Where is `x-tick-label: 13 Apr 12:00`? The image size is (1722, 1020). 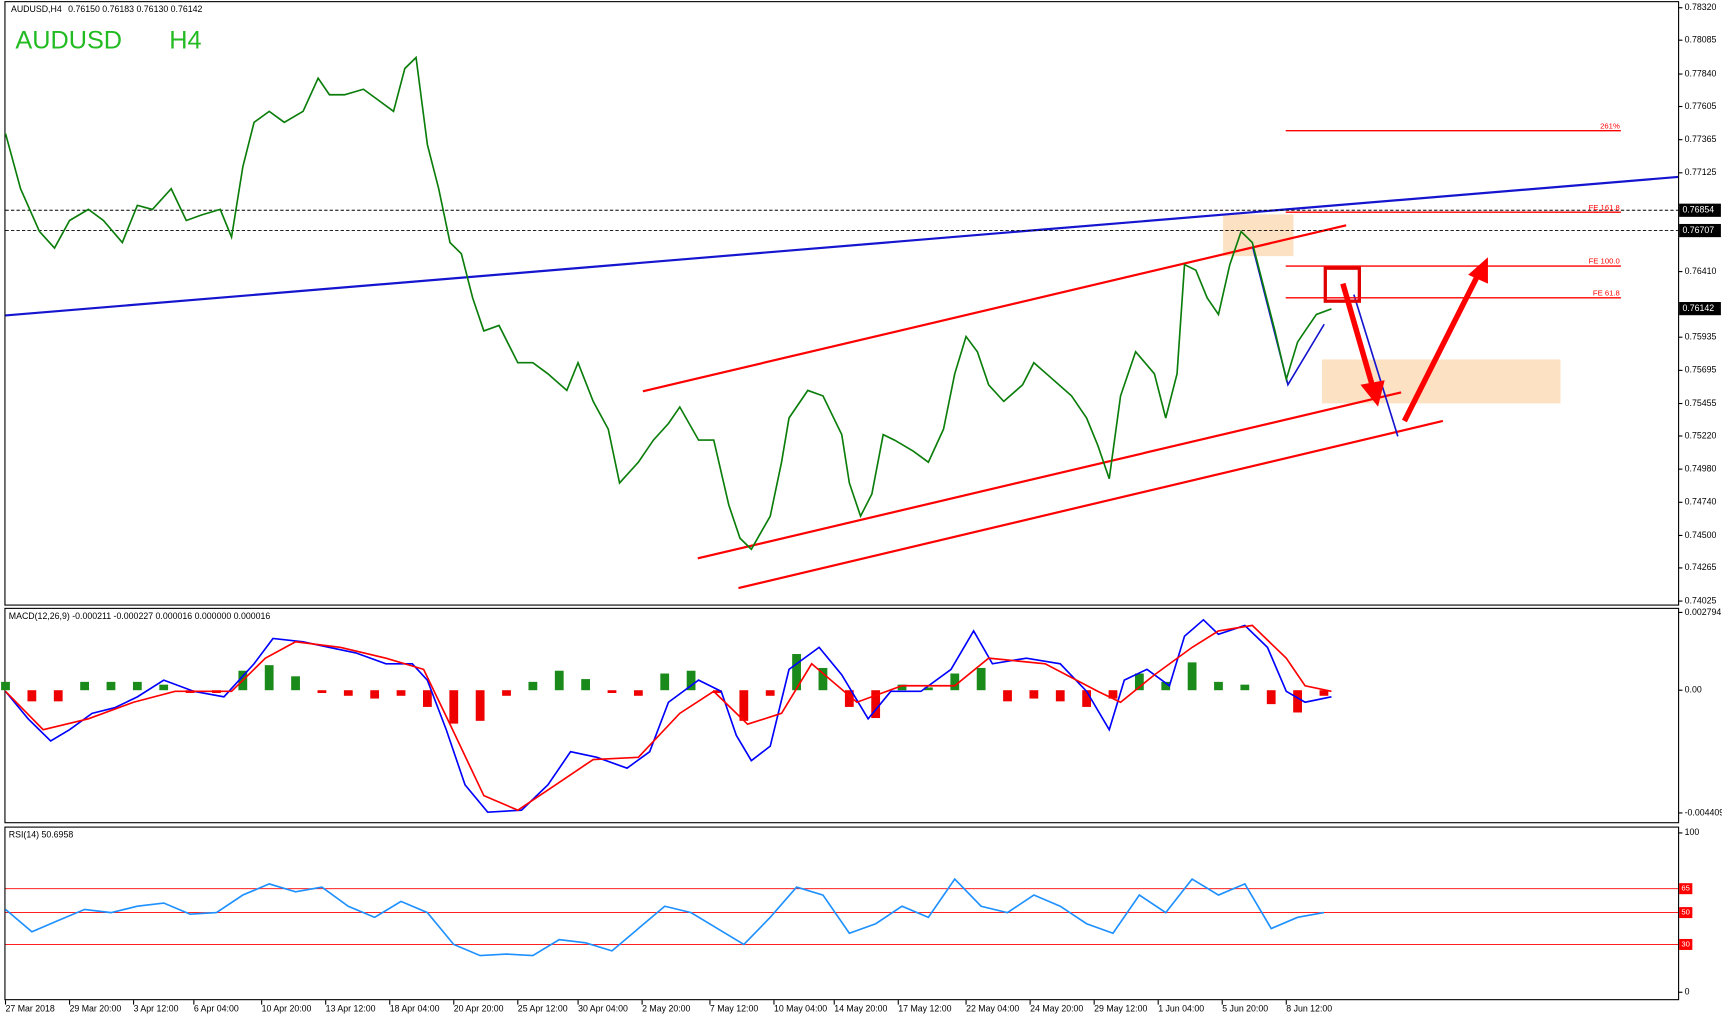 x-tick-label: 13 Apr 12:00 is located at coordinates (351, 1008).